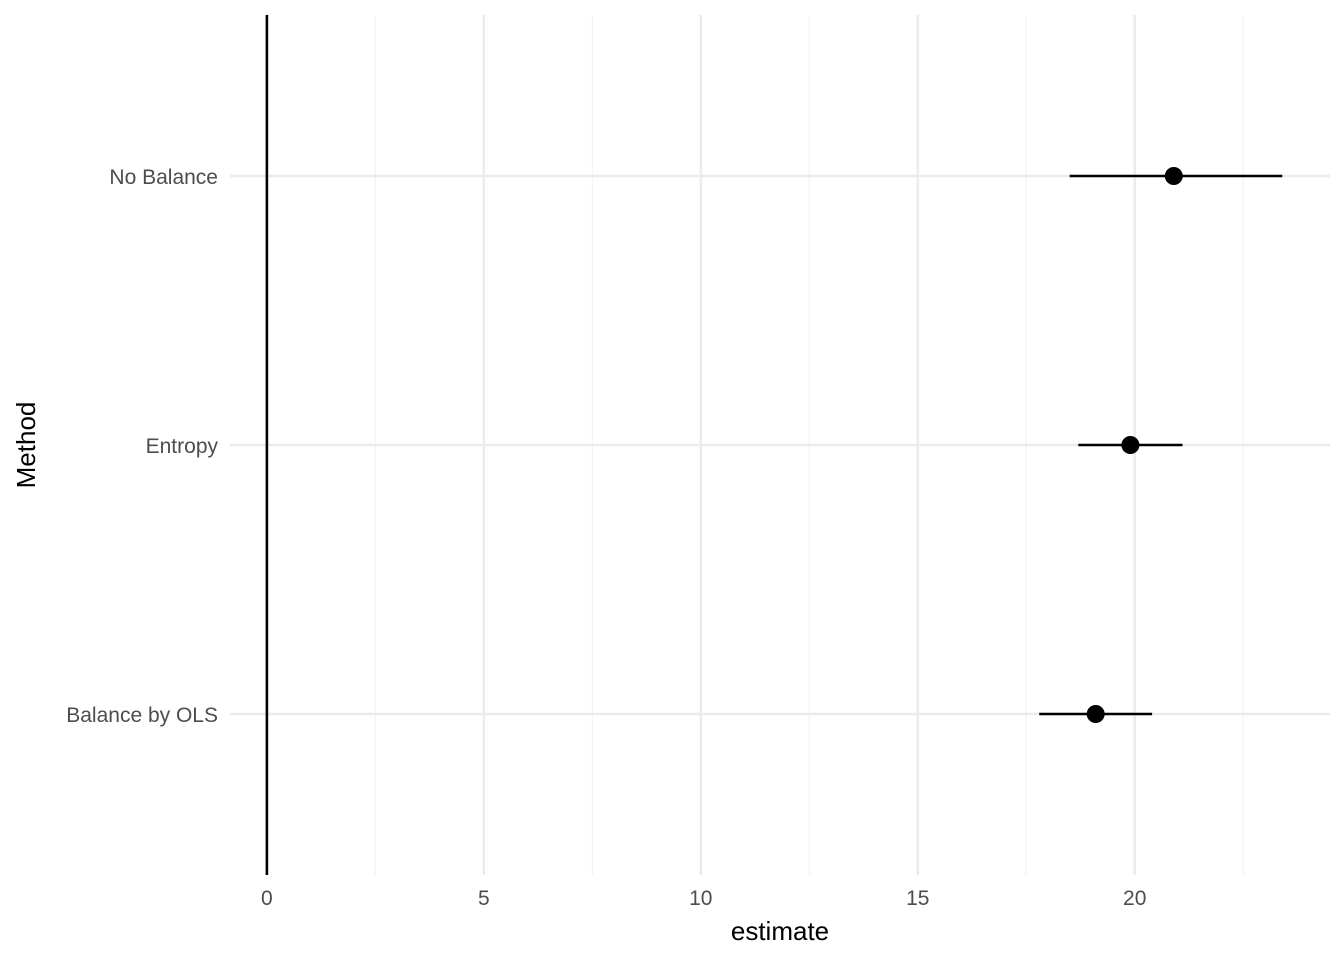 Image resolution: width=1344 pixels, height=960 pixels. I want to click on x-tick-label-3: 15, so click(917, 898).